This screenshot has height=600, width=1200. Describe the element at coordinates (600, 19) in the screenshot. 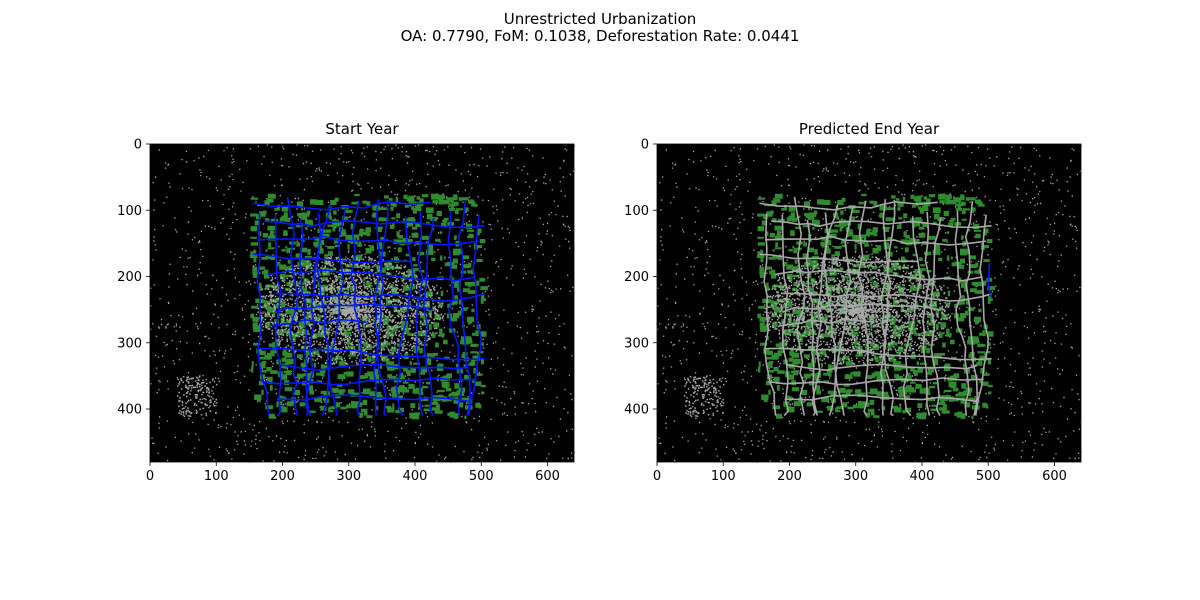

I see `figure-title: Unrestricted Urbanization` at that location.